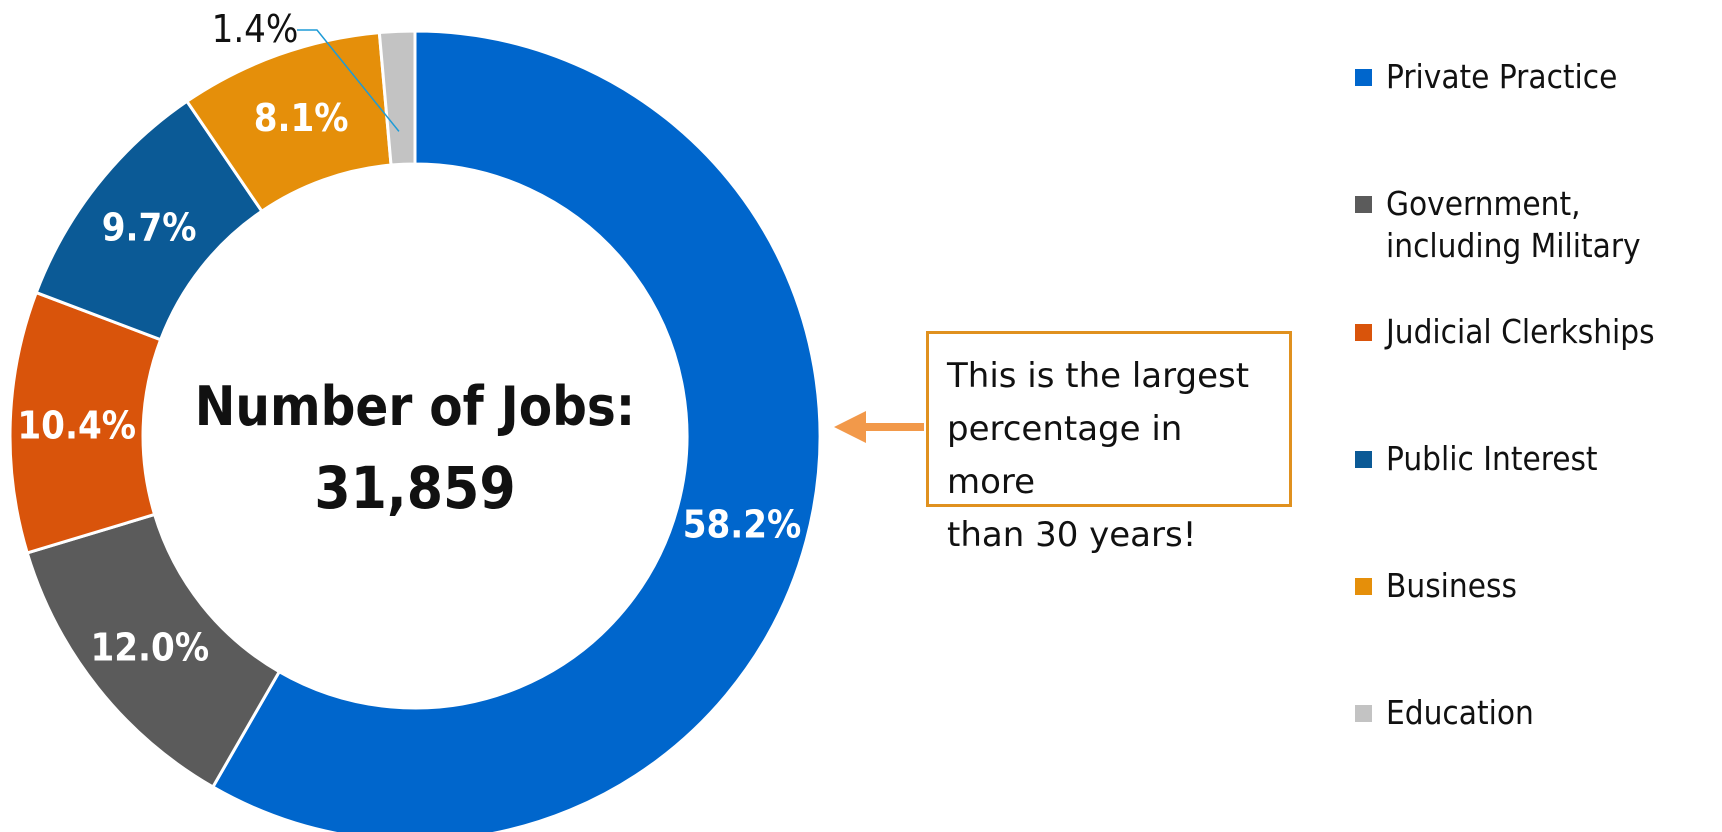 Image resolution: width=1722 pixels, height=832 pixels. What do you see at coordinates (397, 98) in the screenshot?
I see `donut-slice-education` at bounding box center [397, 98].